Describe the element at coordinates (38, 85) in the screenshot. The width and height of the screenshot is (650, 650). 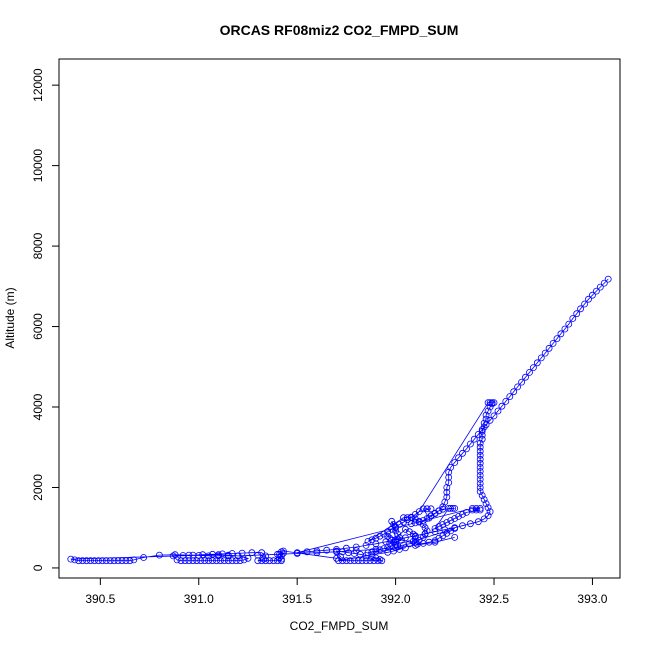
I see `y-tick-label: 12000` at that location.